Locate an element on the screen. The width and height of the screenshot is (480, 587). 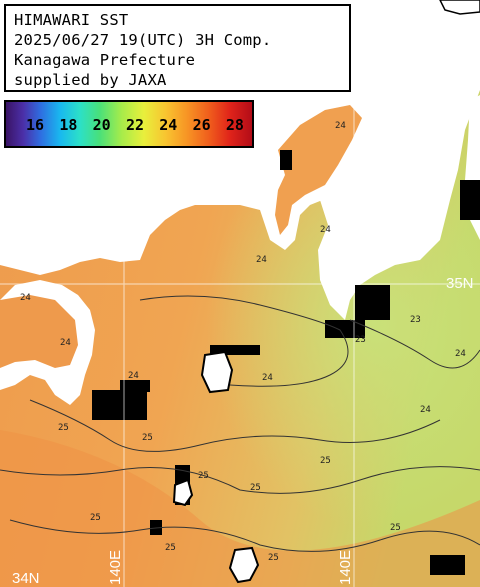
scale-tick: 24 is located at coordinates (168, 125).